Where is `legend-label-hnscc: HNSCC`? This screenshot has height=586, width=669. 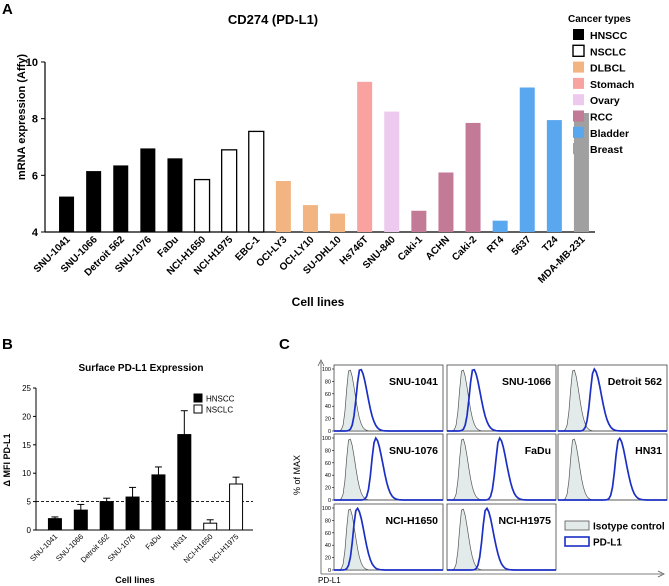 legend-label-hnscc: HNSCC is located at coordinates (609, 36).